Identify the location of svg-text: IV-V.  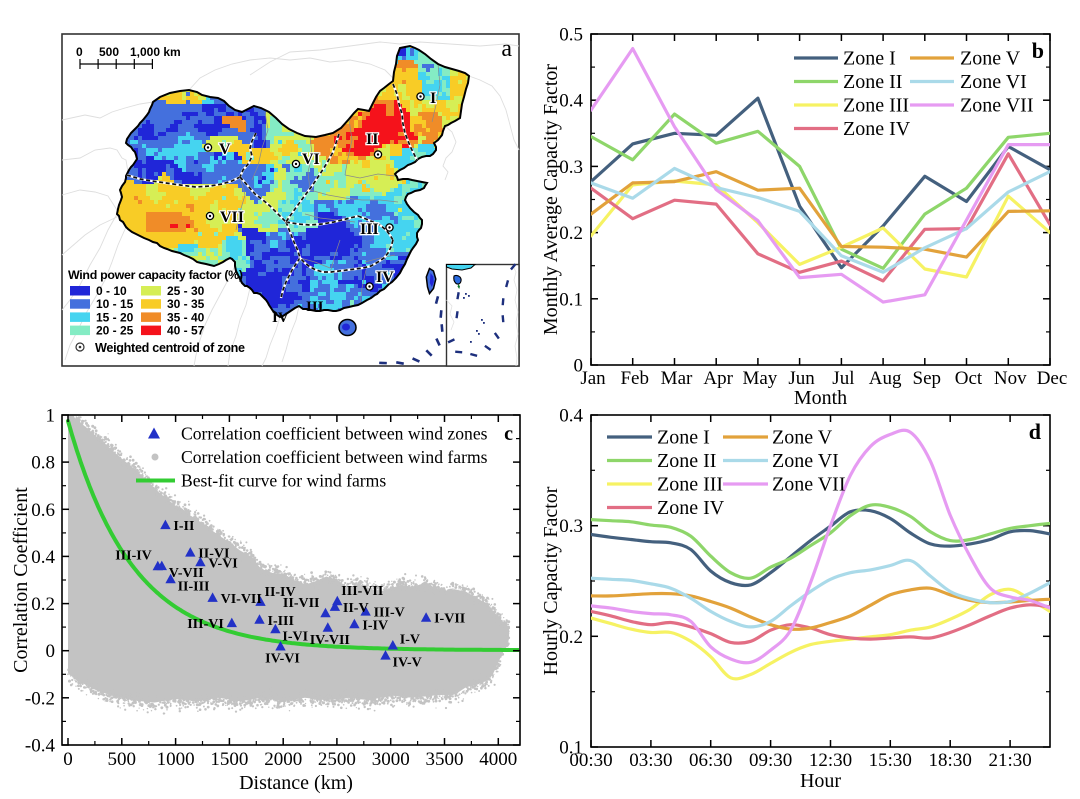
(407, 663).